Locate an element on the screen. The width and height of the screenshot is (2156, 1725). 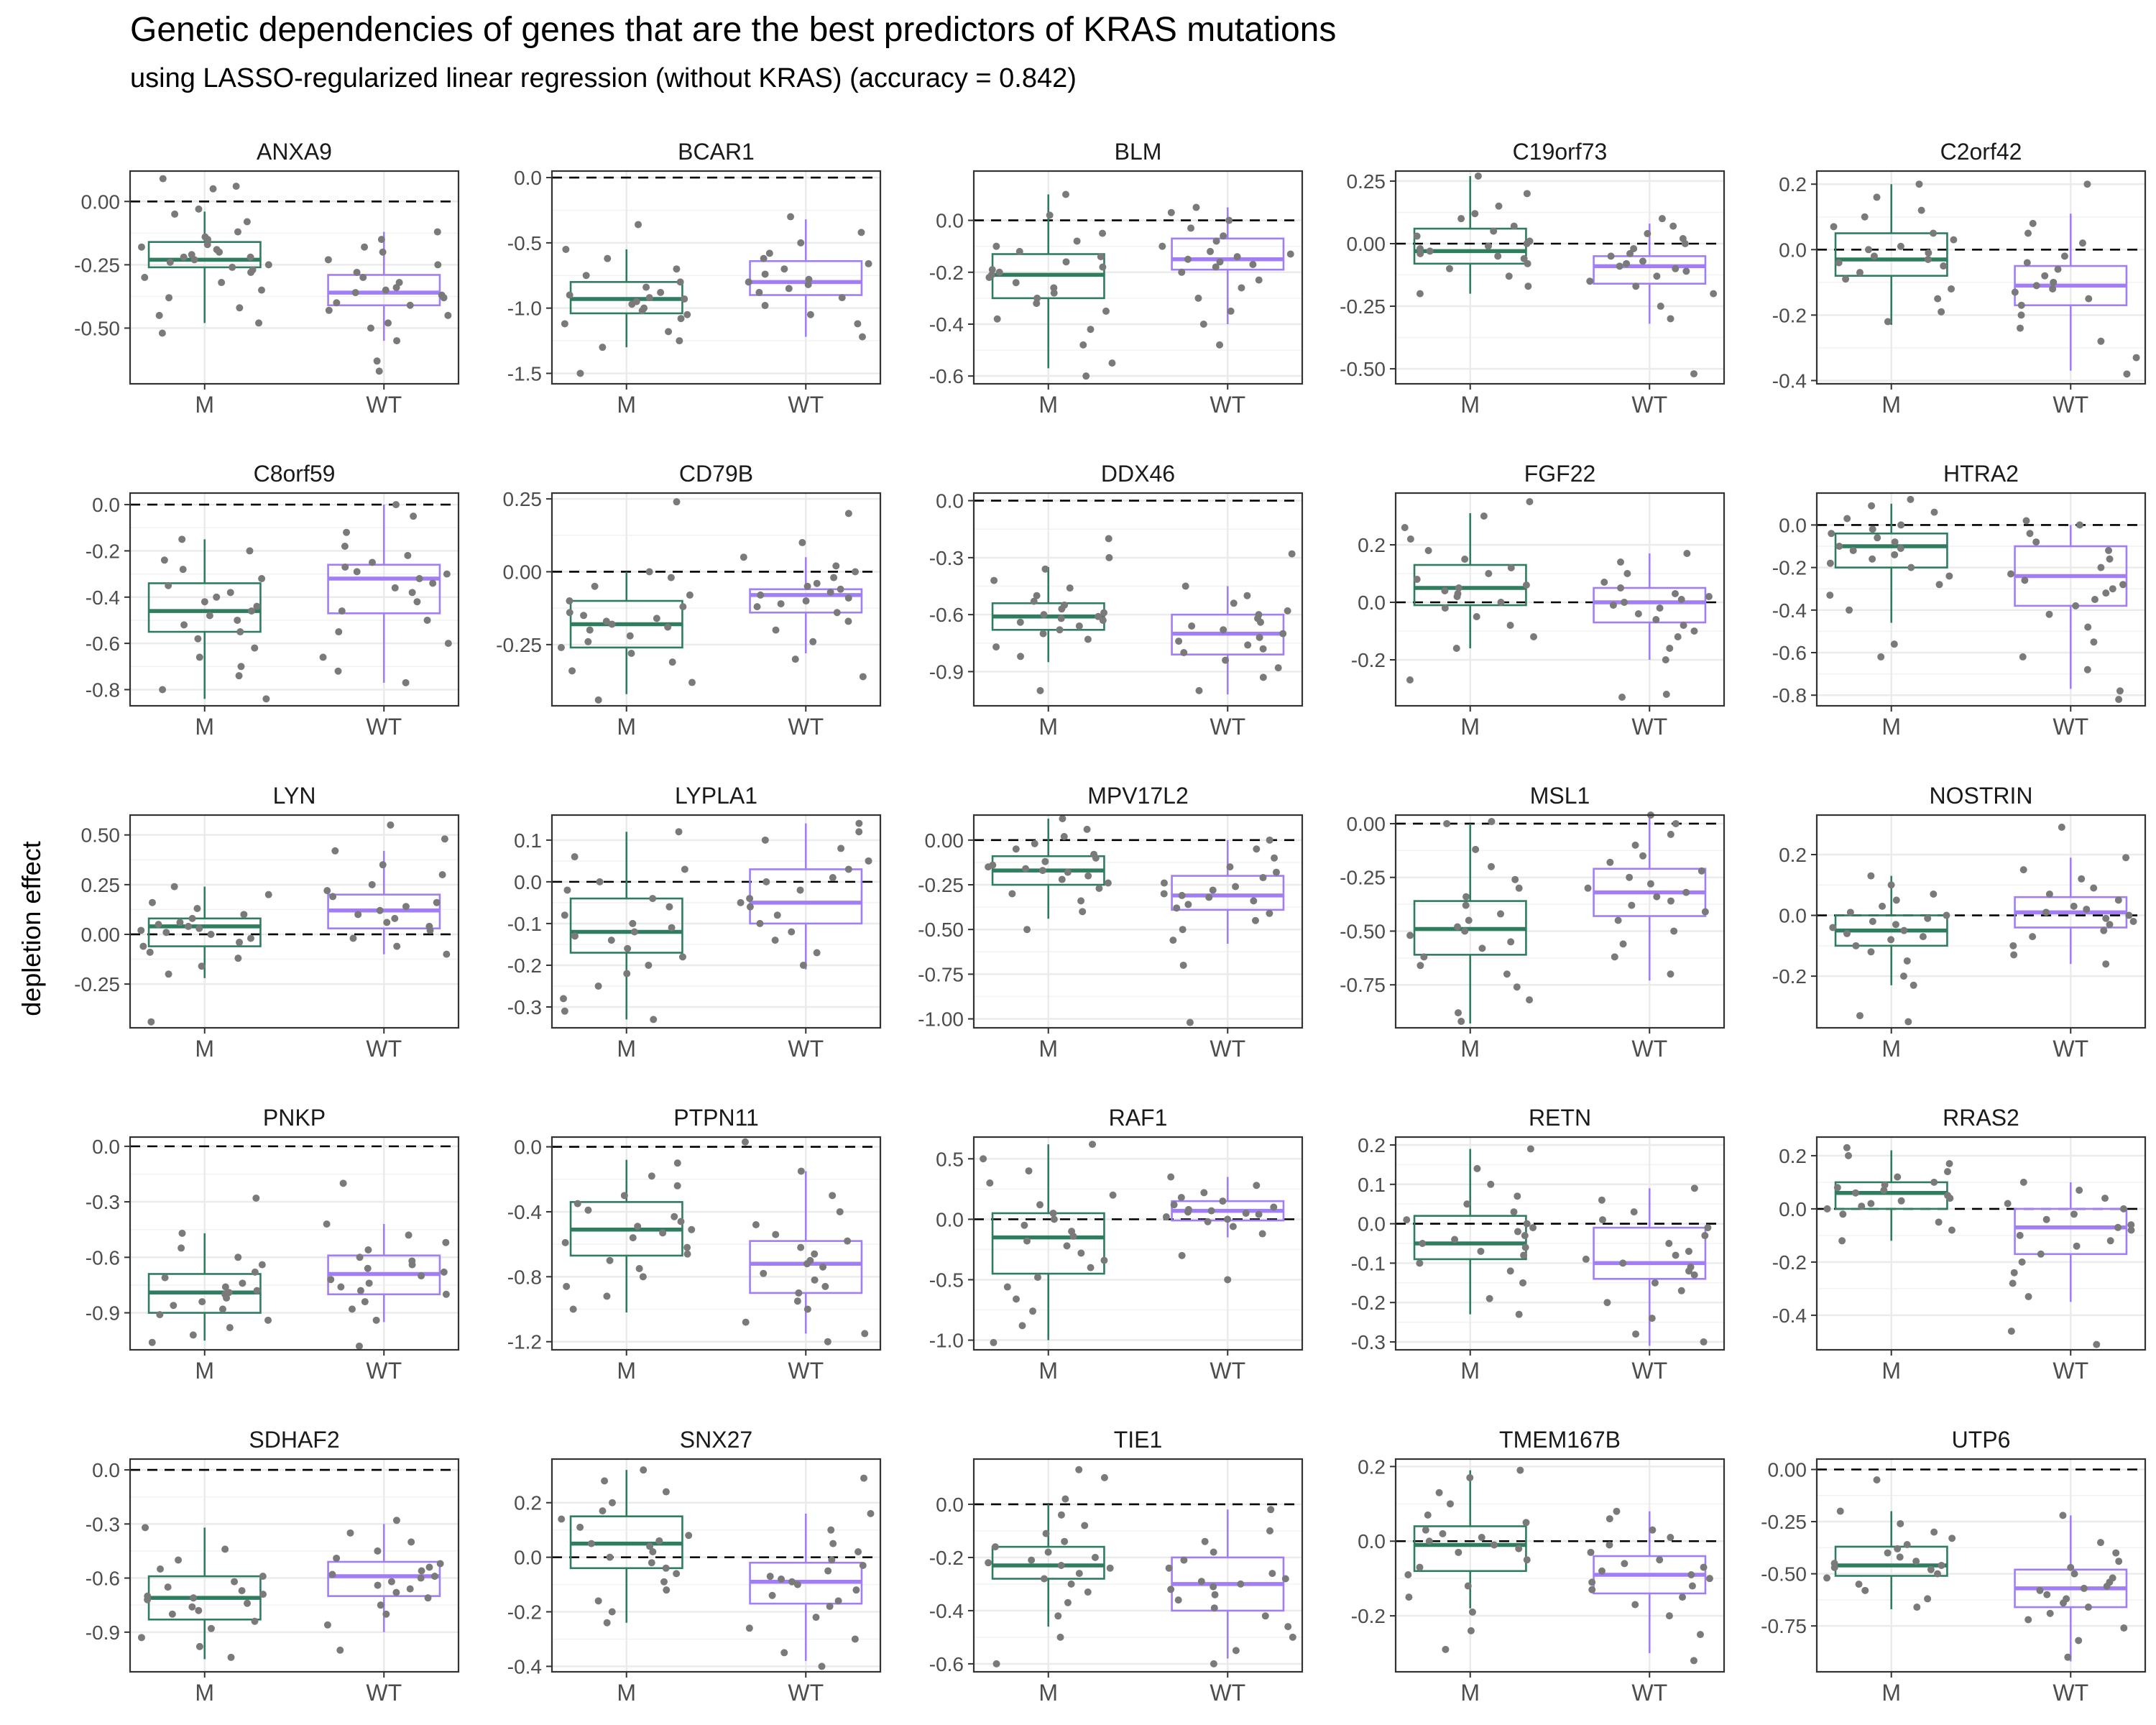
y-tick-label: -0.25 is located at coordinates (519, 645).